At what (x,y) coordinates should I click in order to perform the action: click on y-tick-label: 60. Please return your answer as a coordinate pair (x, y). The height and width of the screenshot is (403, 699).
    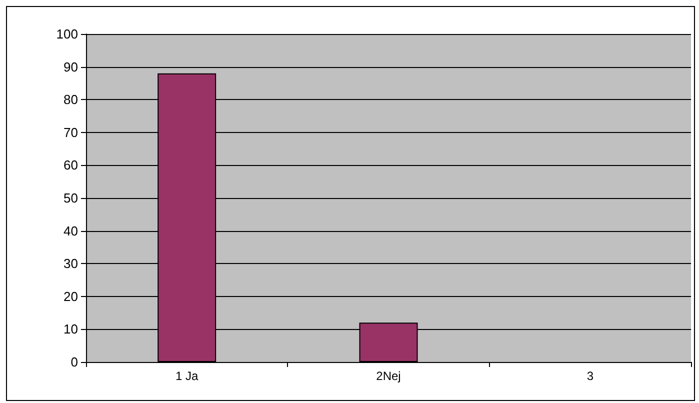
    Looking at the image, I should click on (71, 165).